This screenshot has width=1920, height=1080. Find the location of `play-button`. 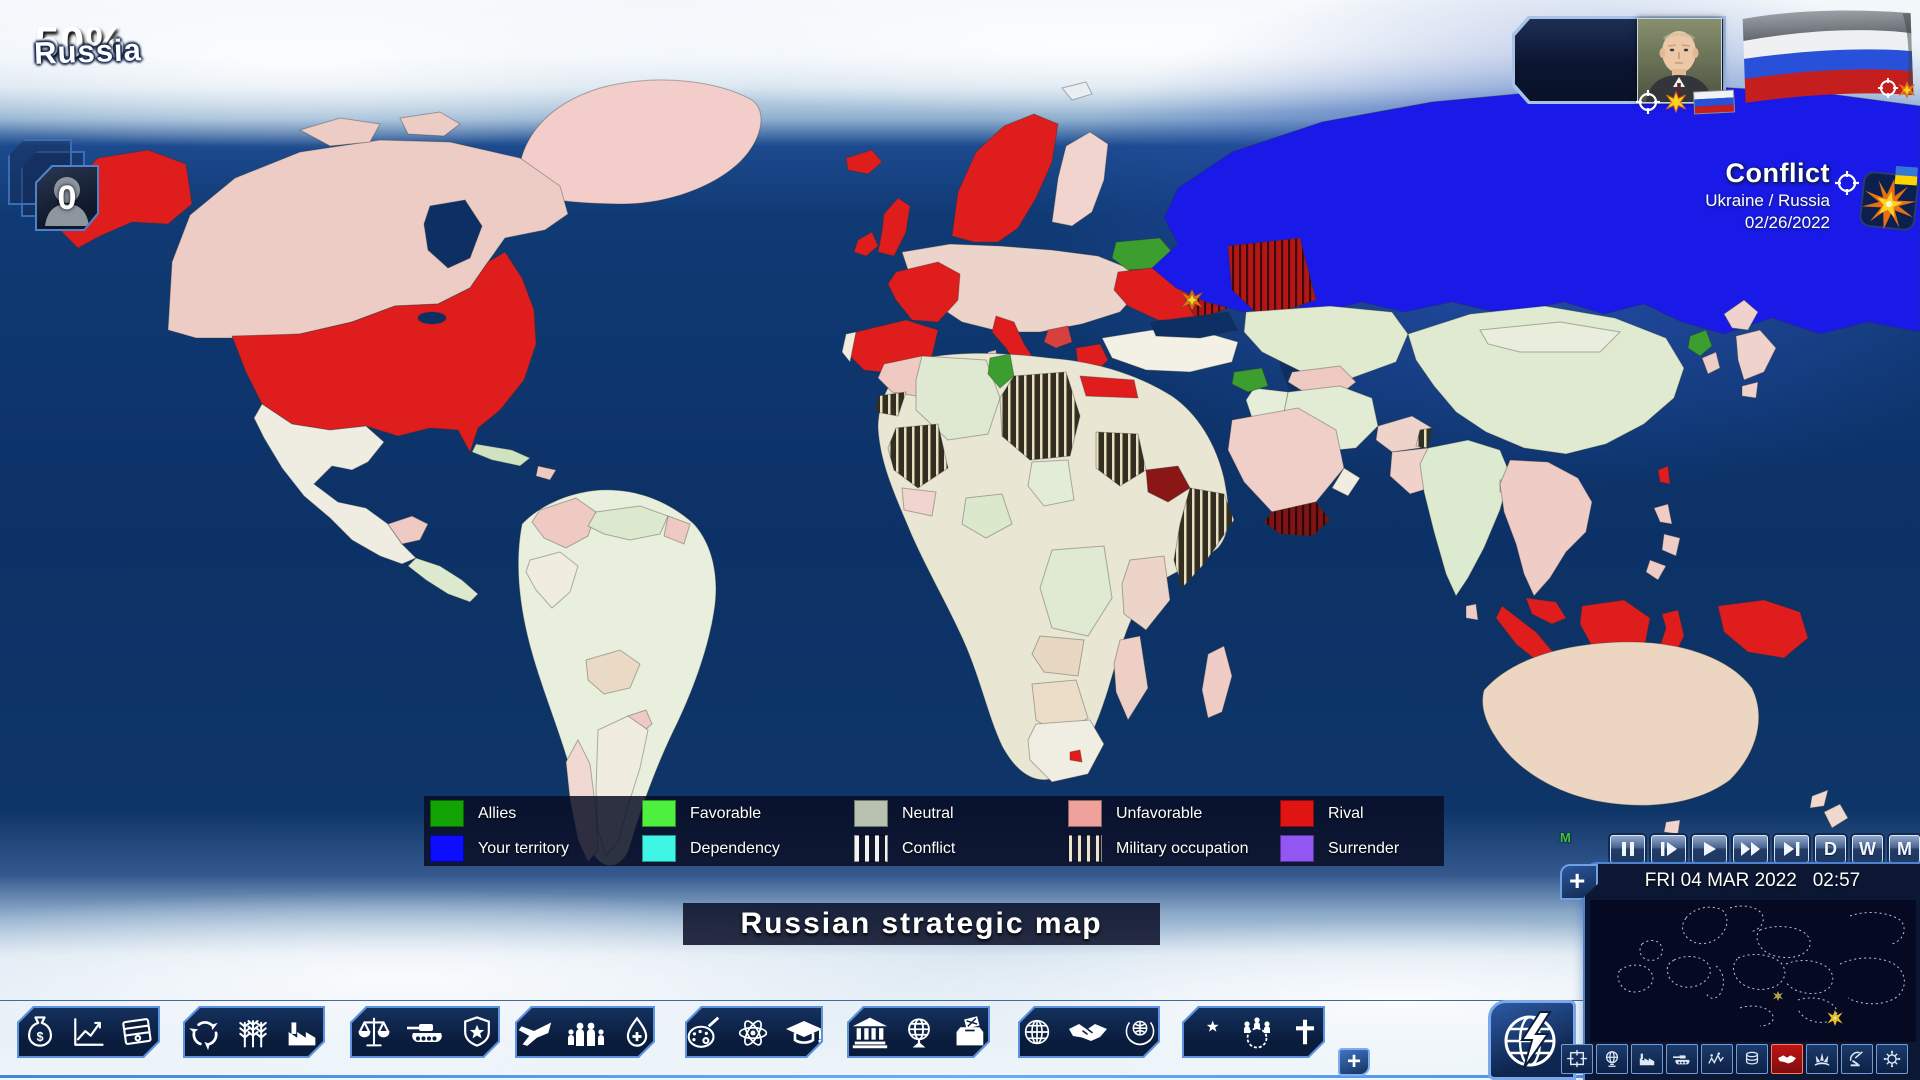

play-button is located at coordinates (1709, 849).